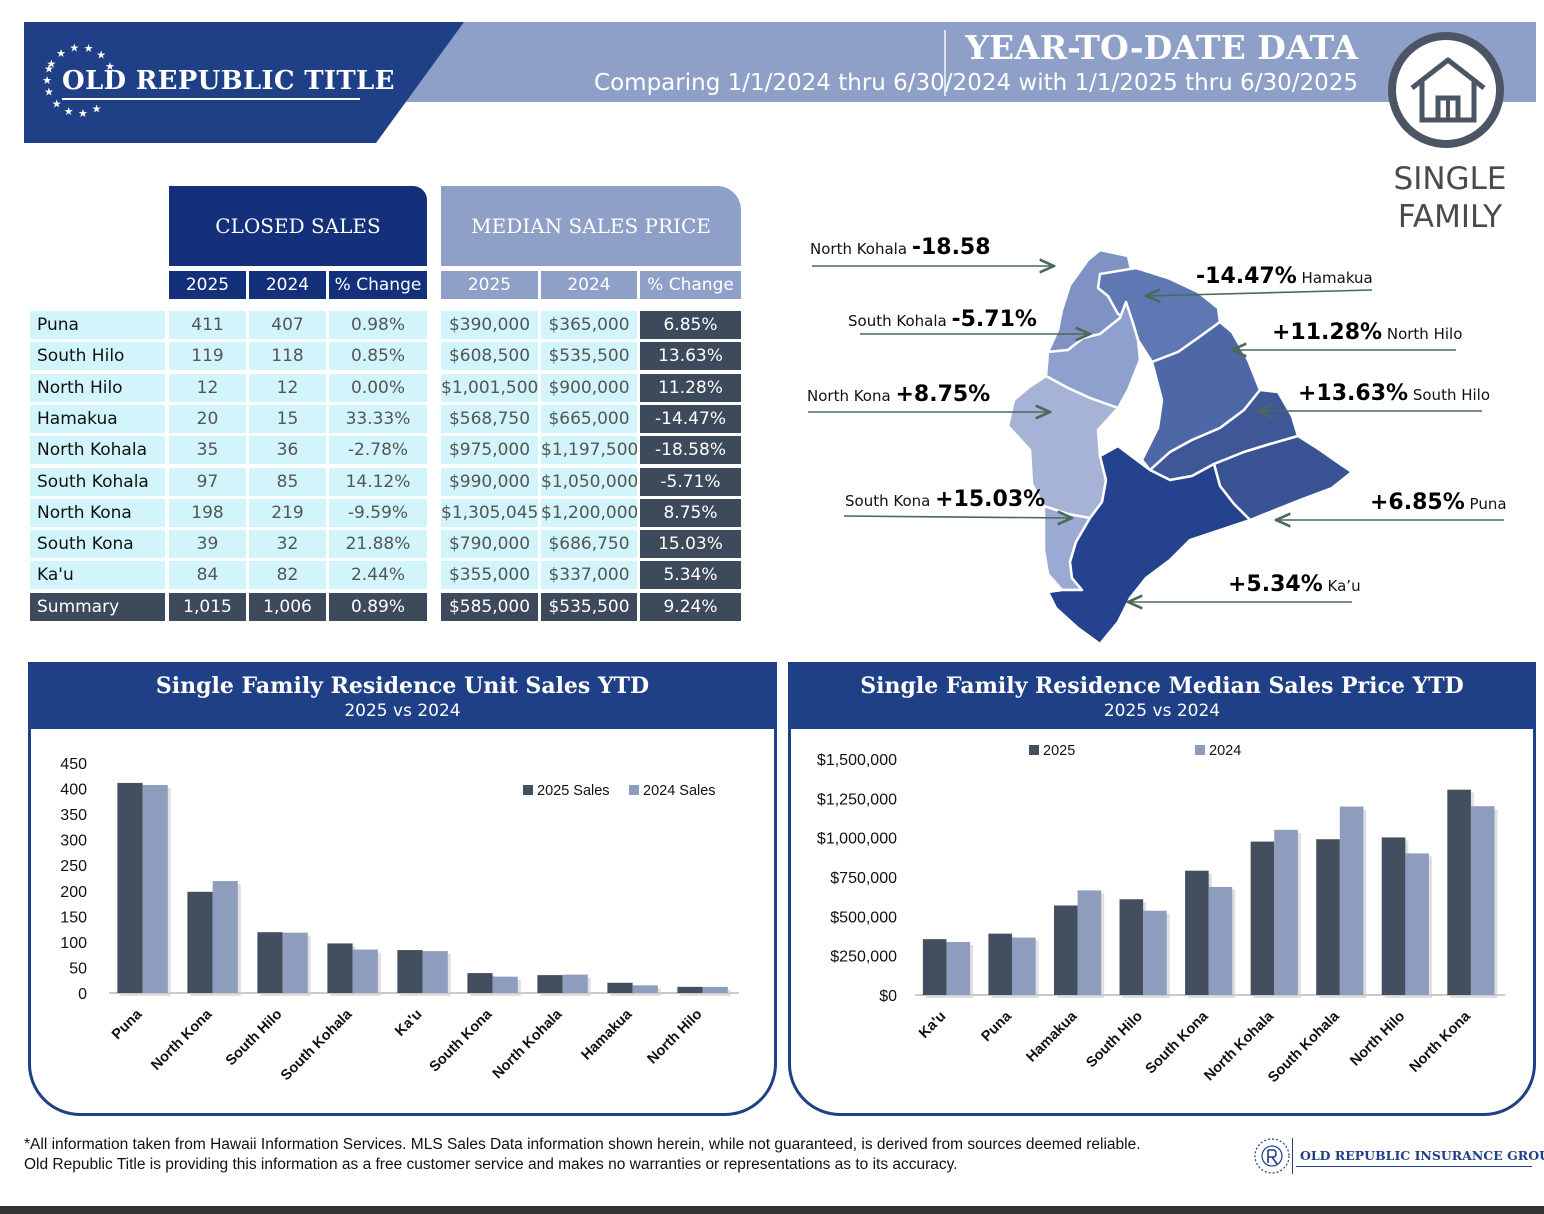 The width and height of the screenshot is (1544, 1214). Describe the element at coordinates (378, 388) in the screenshot. I see `closed-sales-value: 0.00%` at that location.